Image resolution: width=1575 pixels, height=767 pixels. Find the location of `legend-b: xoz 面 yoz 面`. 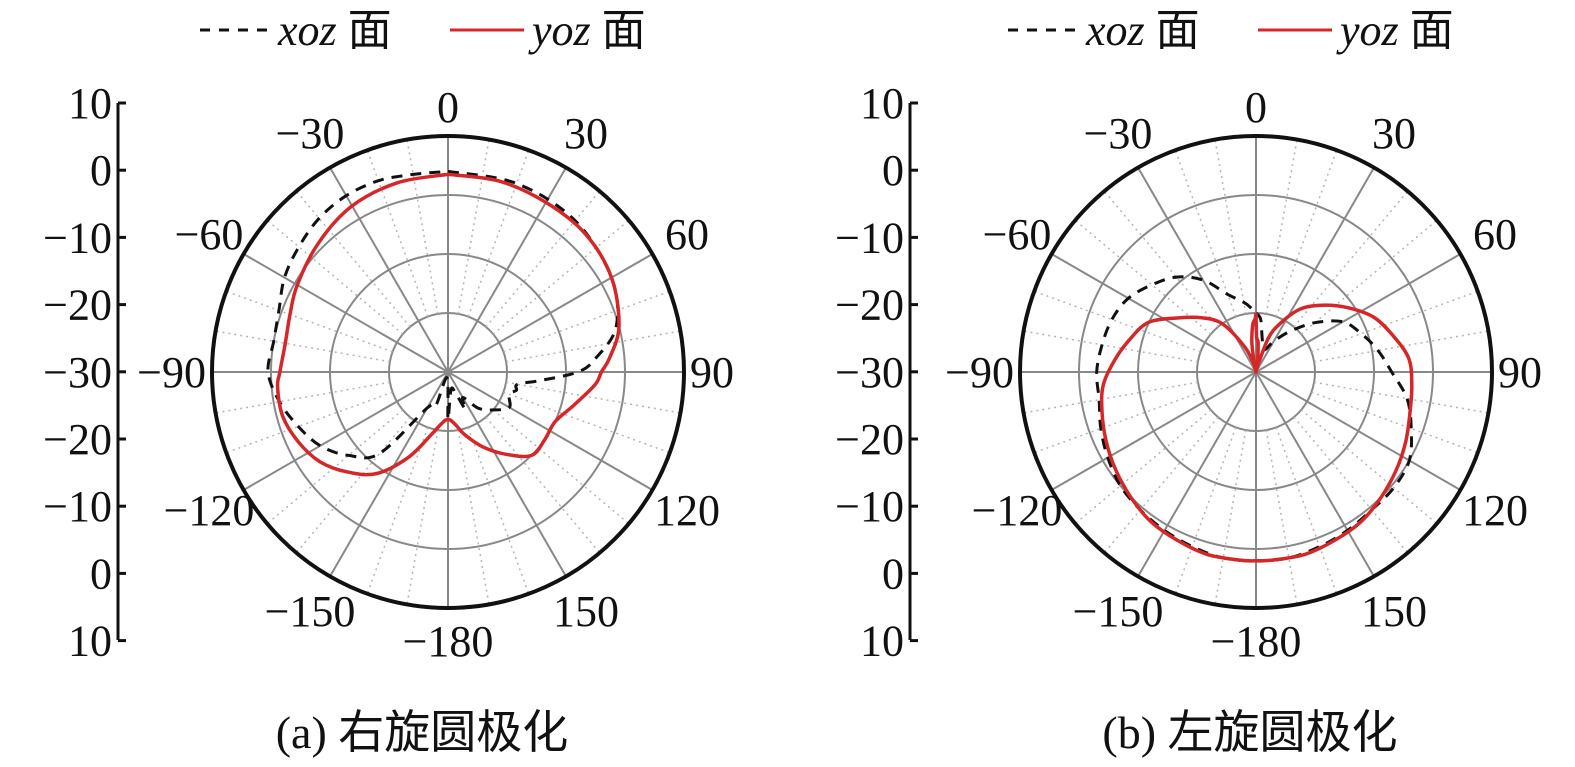

legend-b: xoz 面 yoz 面 is located at coordinates (1231, 30).